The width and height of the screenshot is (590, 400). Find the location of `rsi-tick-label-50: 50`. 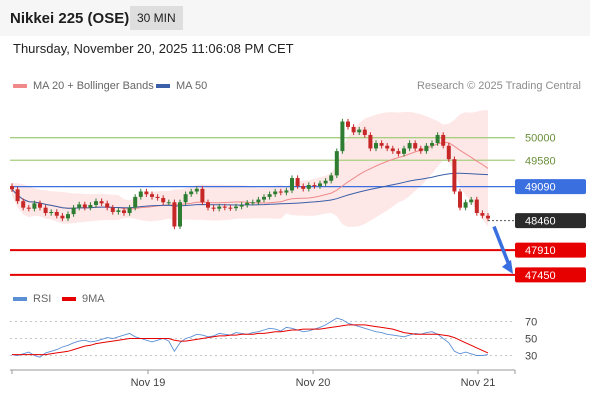

rsi-tick-label-50: 50 is located at coordinates (531, 340).